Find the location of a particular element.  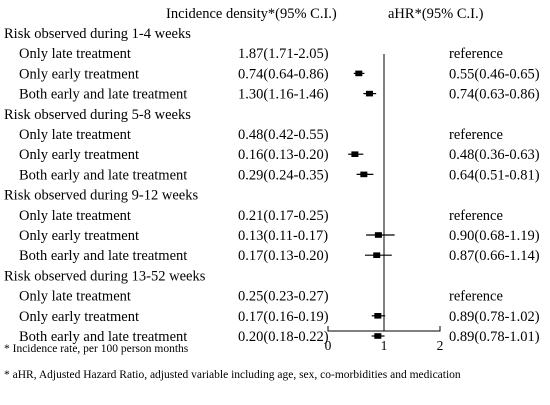

group-label: Risk observed during 1-4 weeks is located at coordinates (97, 34).